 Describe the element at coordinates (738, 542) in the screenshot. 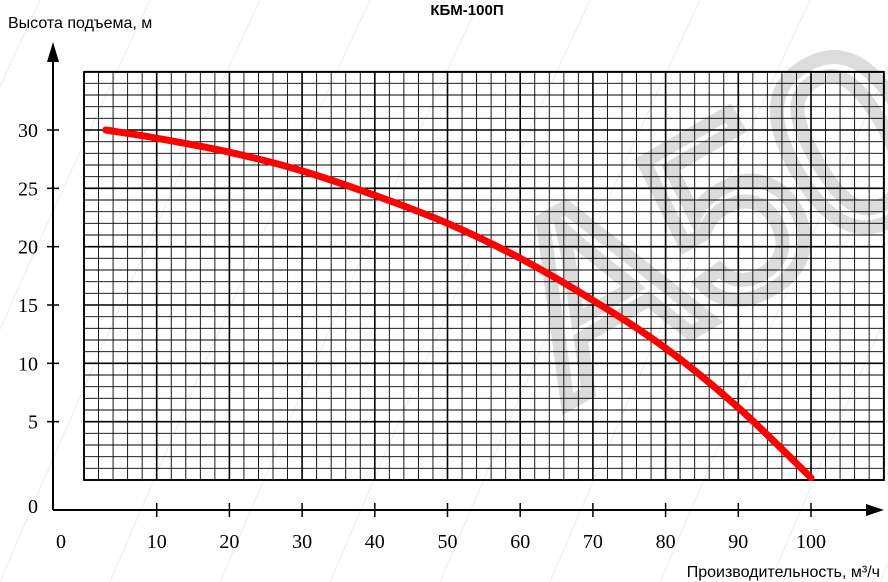

I see `x-tick-label: 90` at that location.